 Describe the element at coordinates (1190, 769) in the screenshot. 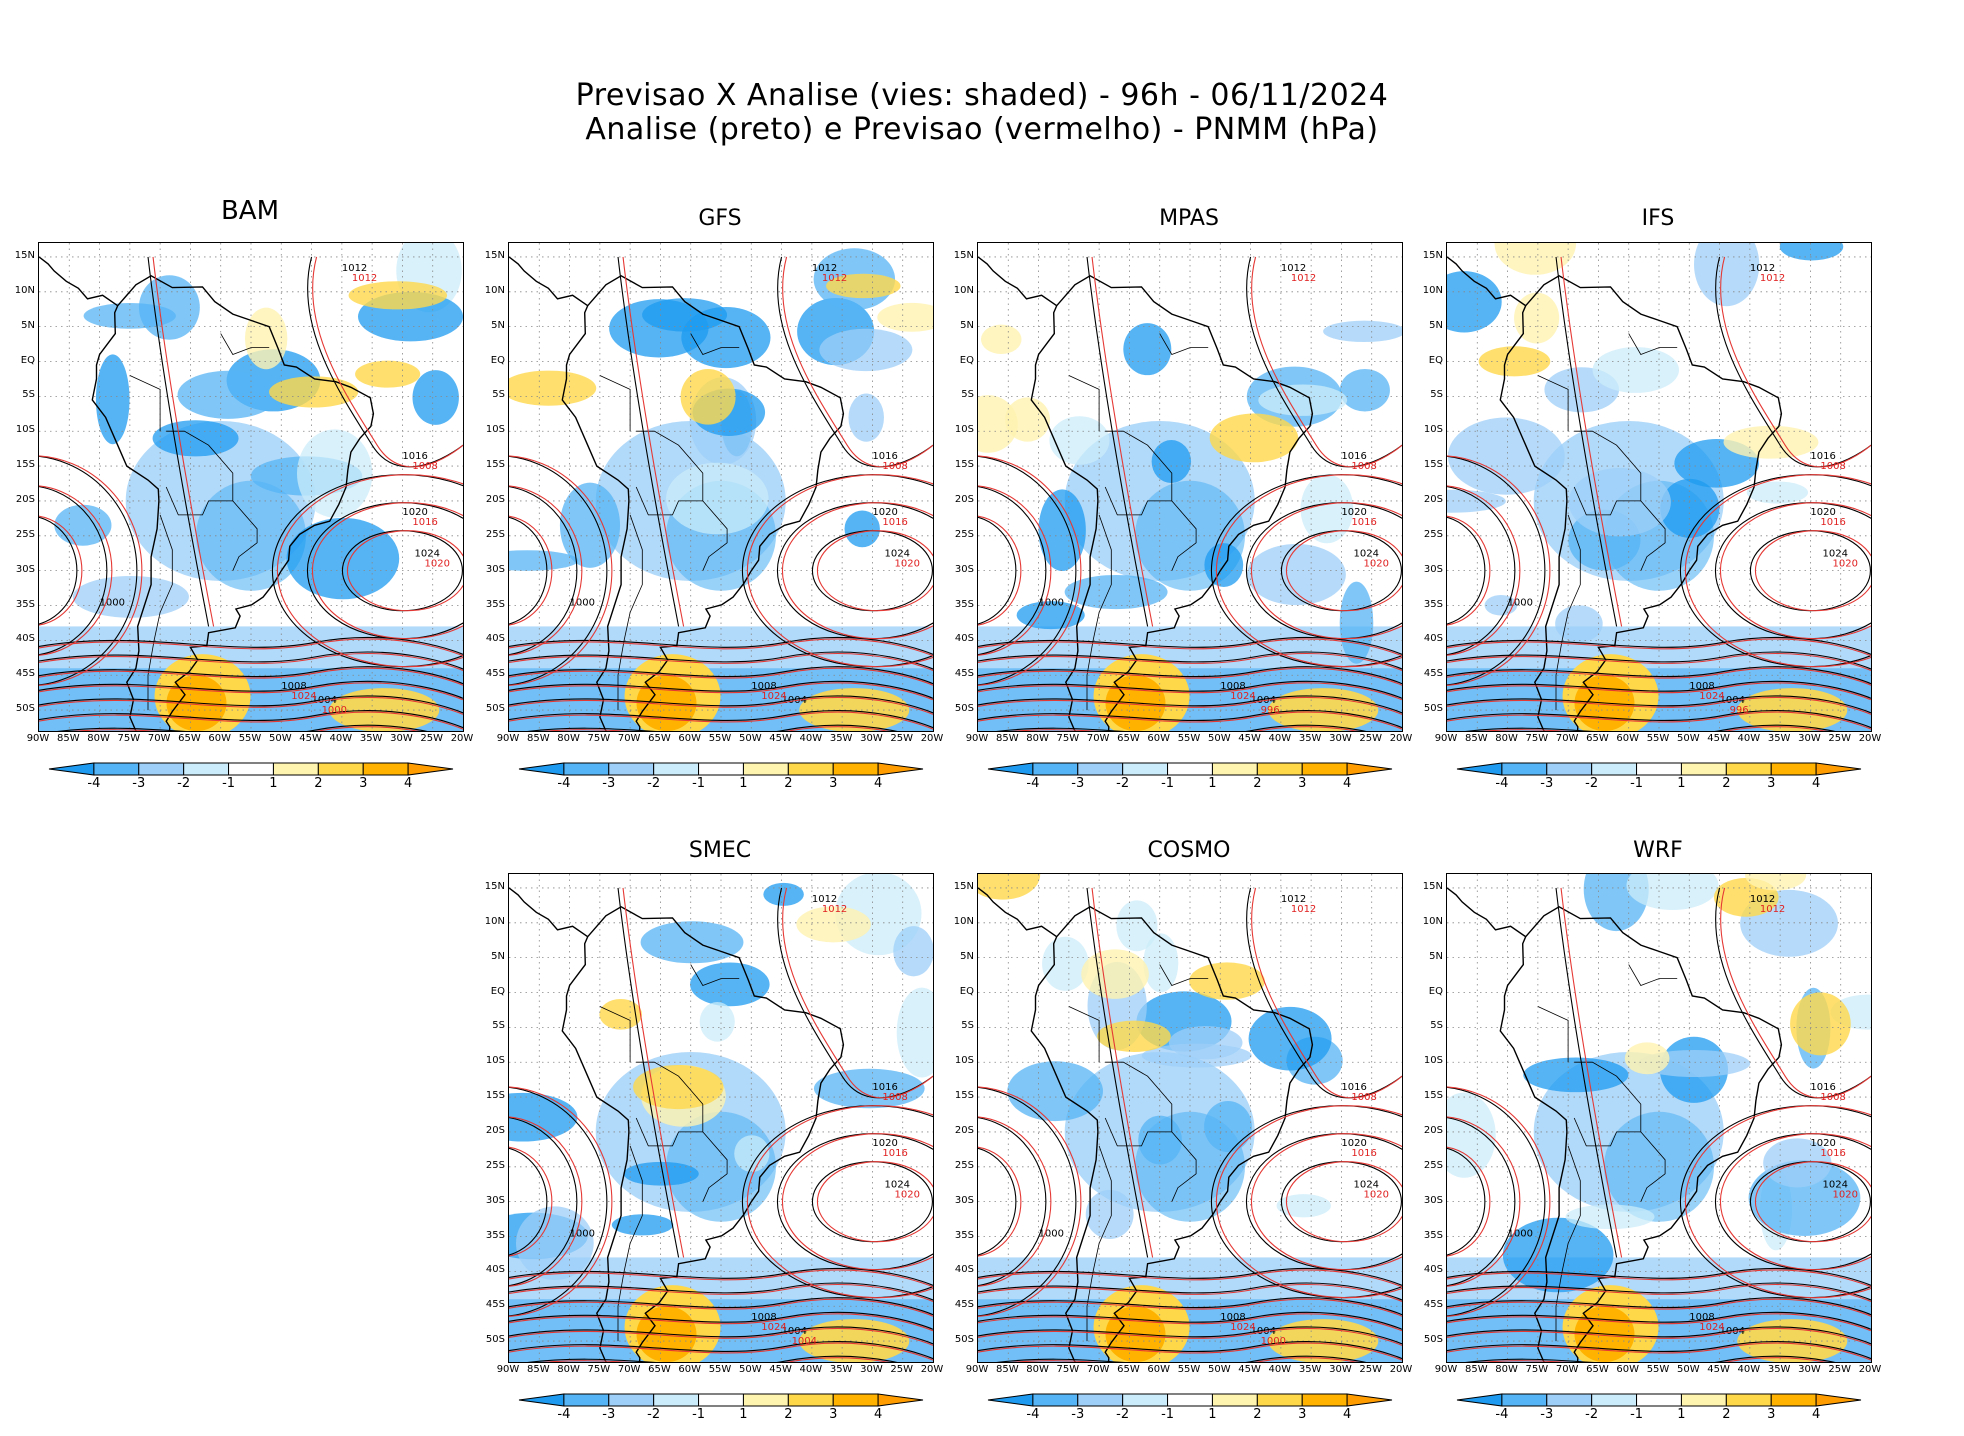

I see `colorbar` at that location.